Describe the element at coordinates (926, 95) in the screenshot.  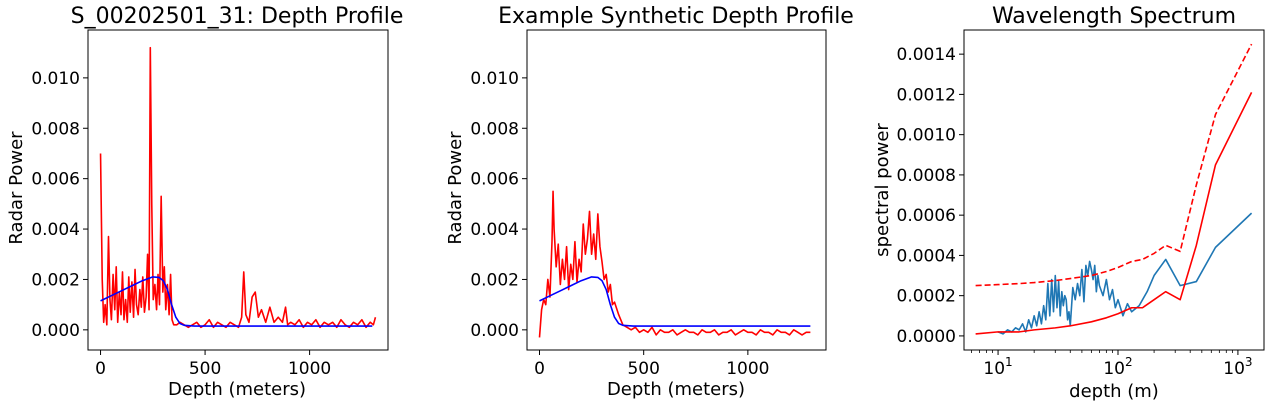
I see `y-tick-label: 0.0012` at that location.